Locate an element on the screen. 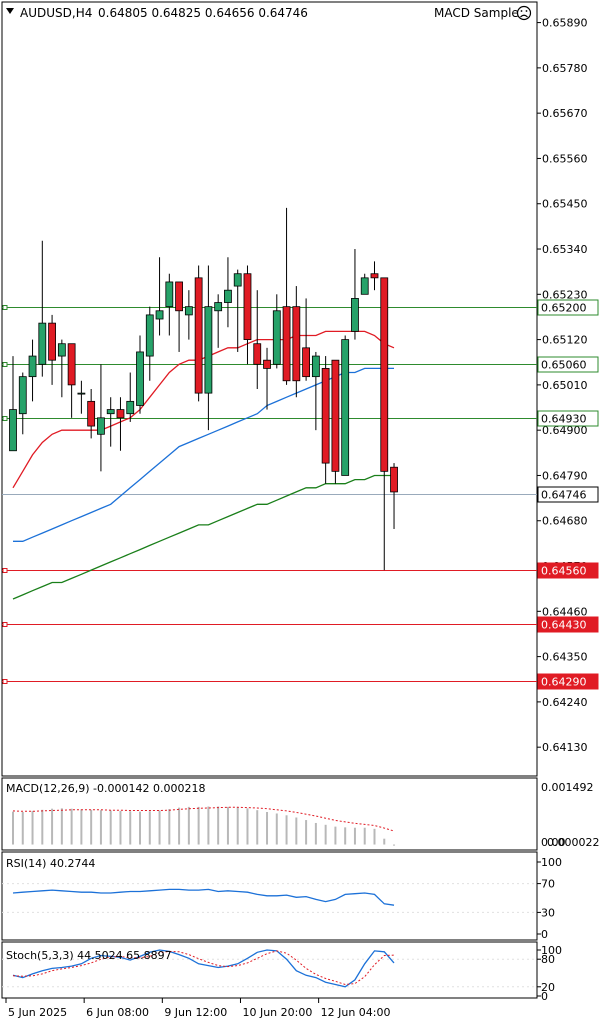 This screenshot has height=1030, width=600. rsi-tick-label: 30 is located at coordinates (548, 912).